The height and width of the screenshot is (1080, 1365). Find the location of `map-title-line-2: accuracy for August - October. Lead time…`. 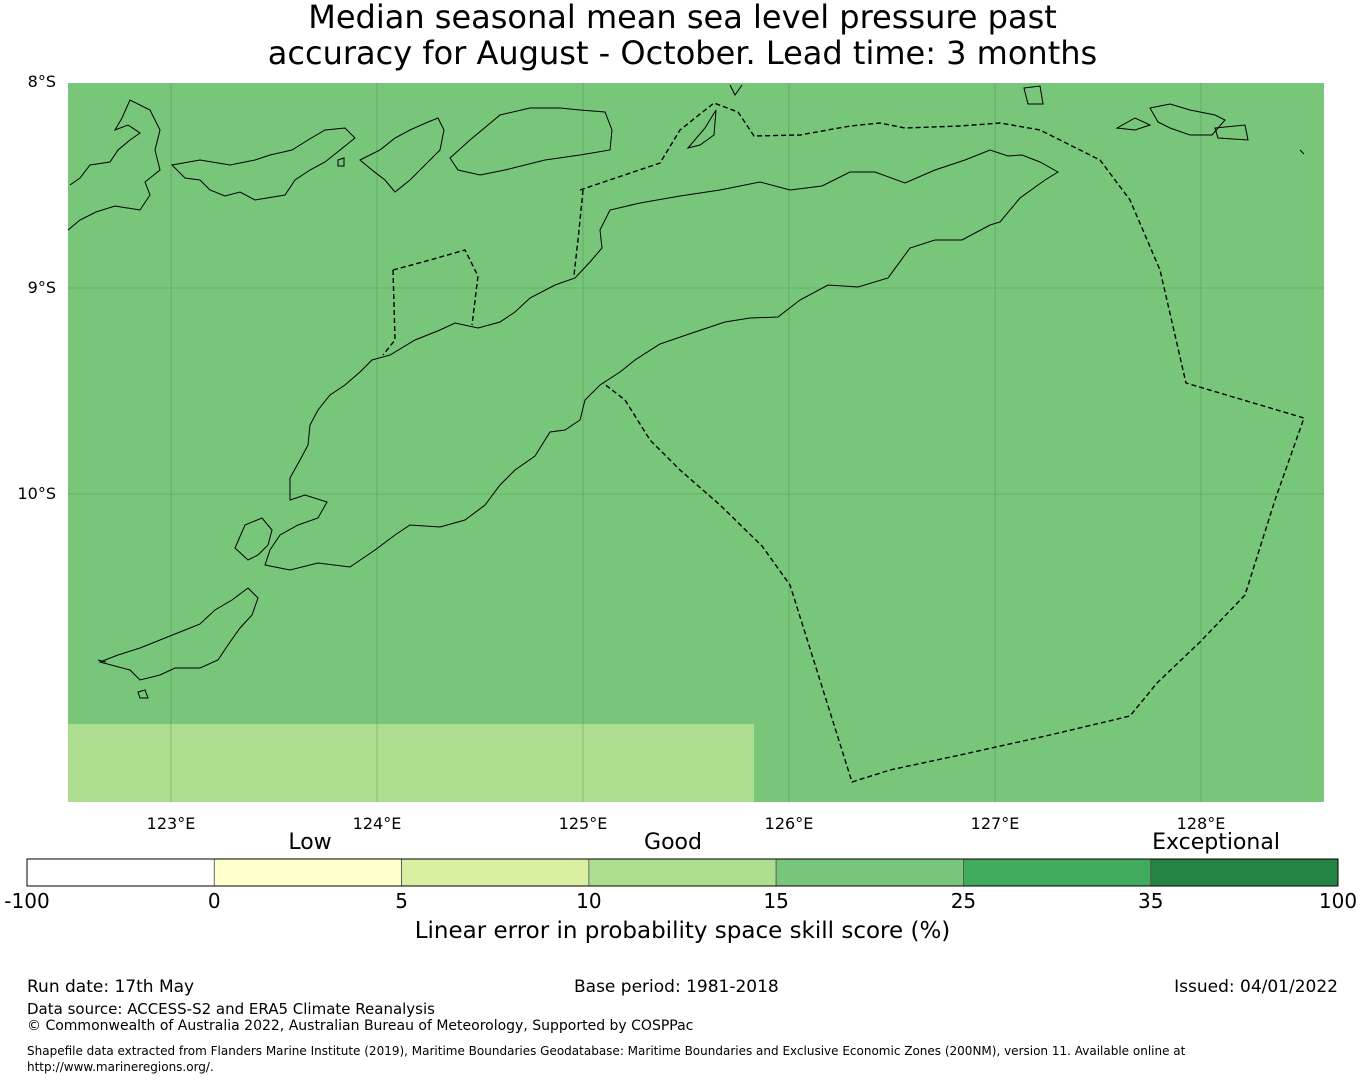

map-title-line-2: accuracy for August - October. Lead time… is located at coordinates (682, 53).